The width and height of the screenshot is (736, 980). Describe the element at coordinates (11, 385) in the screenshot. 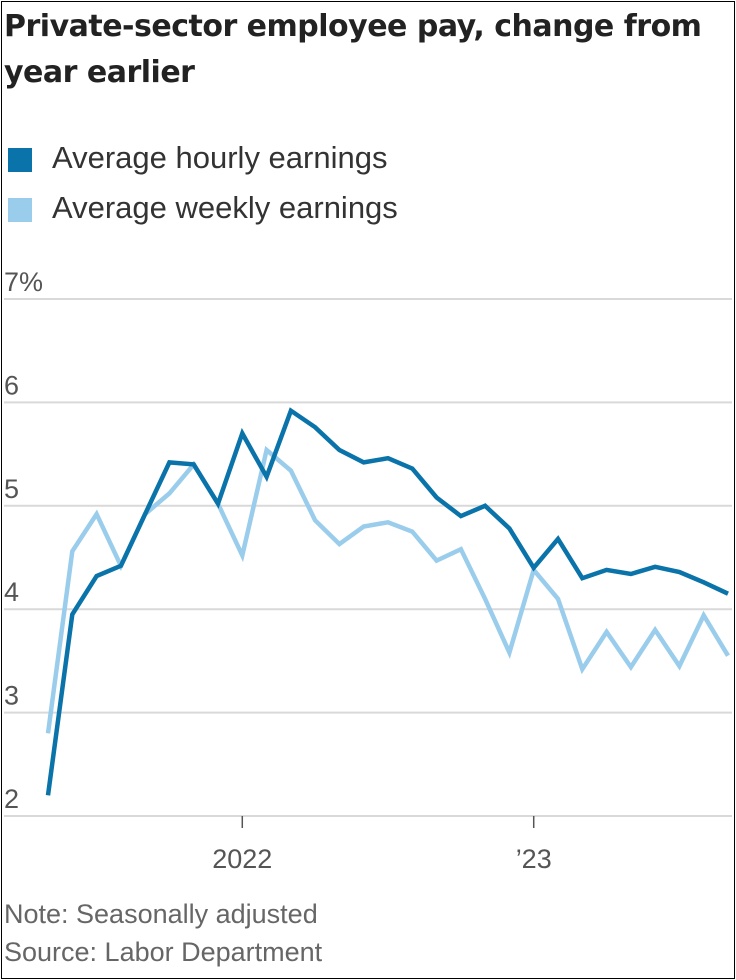

I see `y-tick-label: 6` at that location.